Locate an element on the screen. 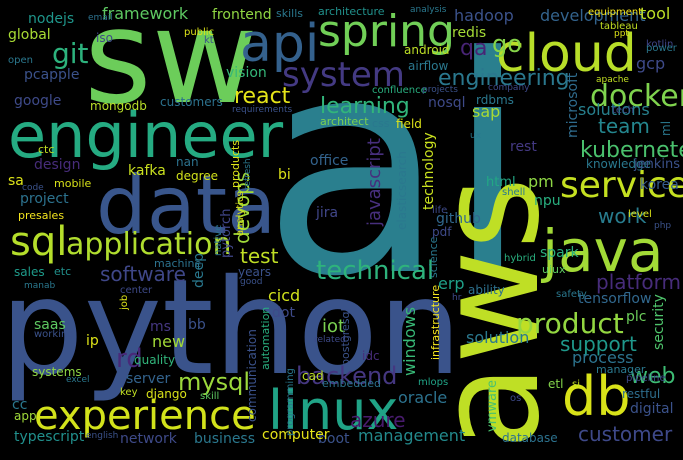 This screenshot has width=683, height=460. word-qa: qa is located at coordinates (473, 49).